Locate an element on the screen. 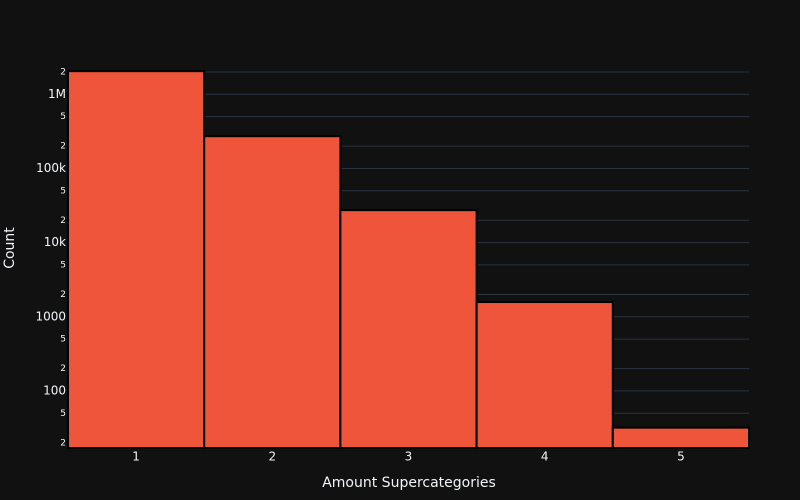 The image size is (800, 500). y-tick-label: 1000 is located at coordinates (50, 316).